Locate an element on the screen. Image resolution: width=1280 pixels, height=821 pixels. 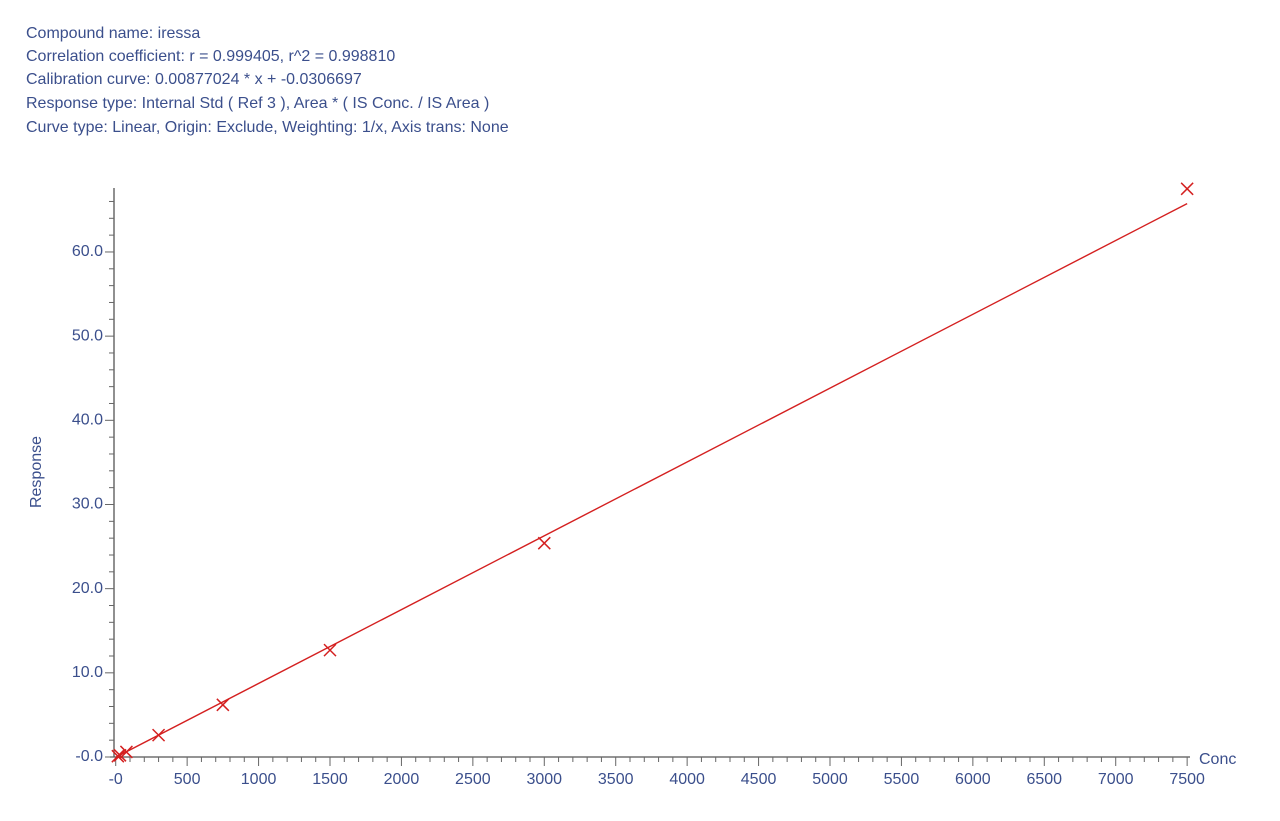
x-tick-label: 2000 is located at coordinates (402, 779).